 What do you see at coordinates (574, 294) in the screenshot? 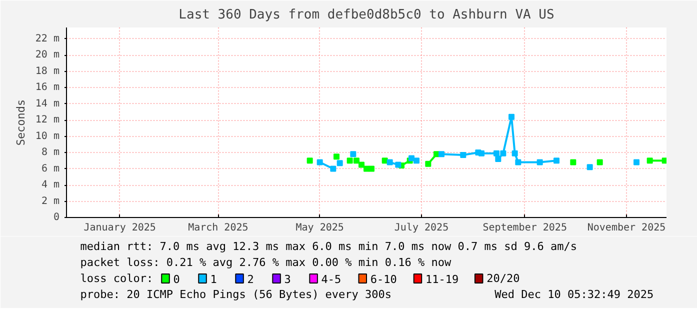
I see `text: Wed Dec 10 05:32:49 2025` at bounding box center [574, 294].